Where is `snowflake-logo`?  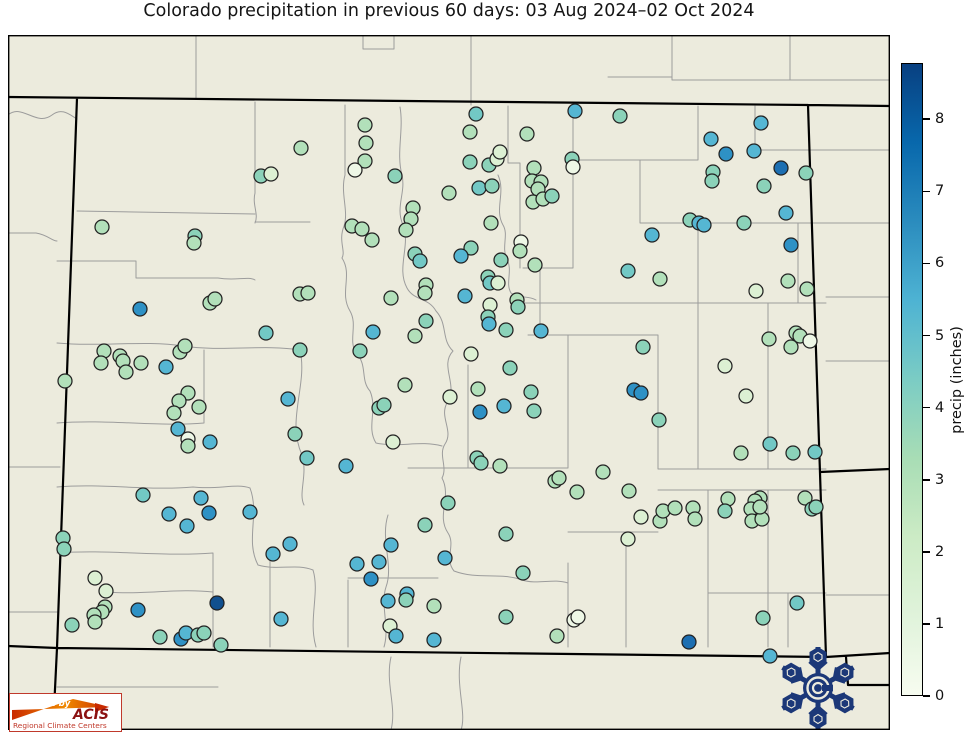
snowflake-logo is located at coordinates (818, 688).